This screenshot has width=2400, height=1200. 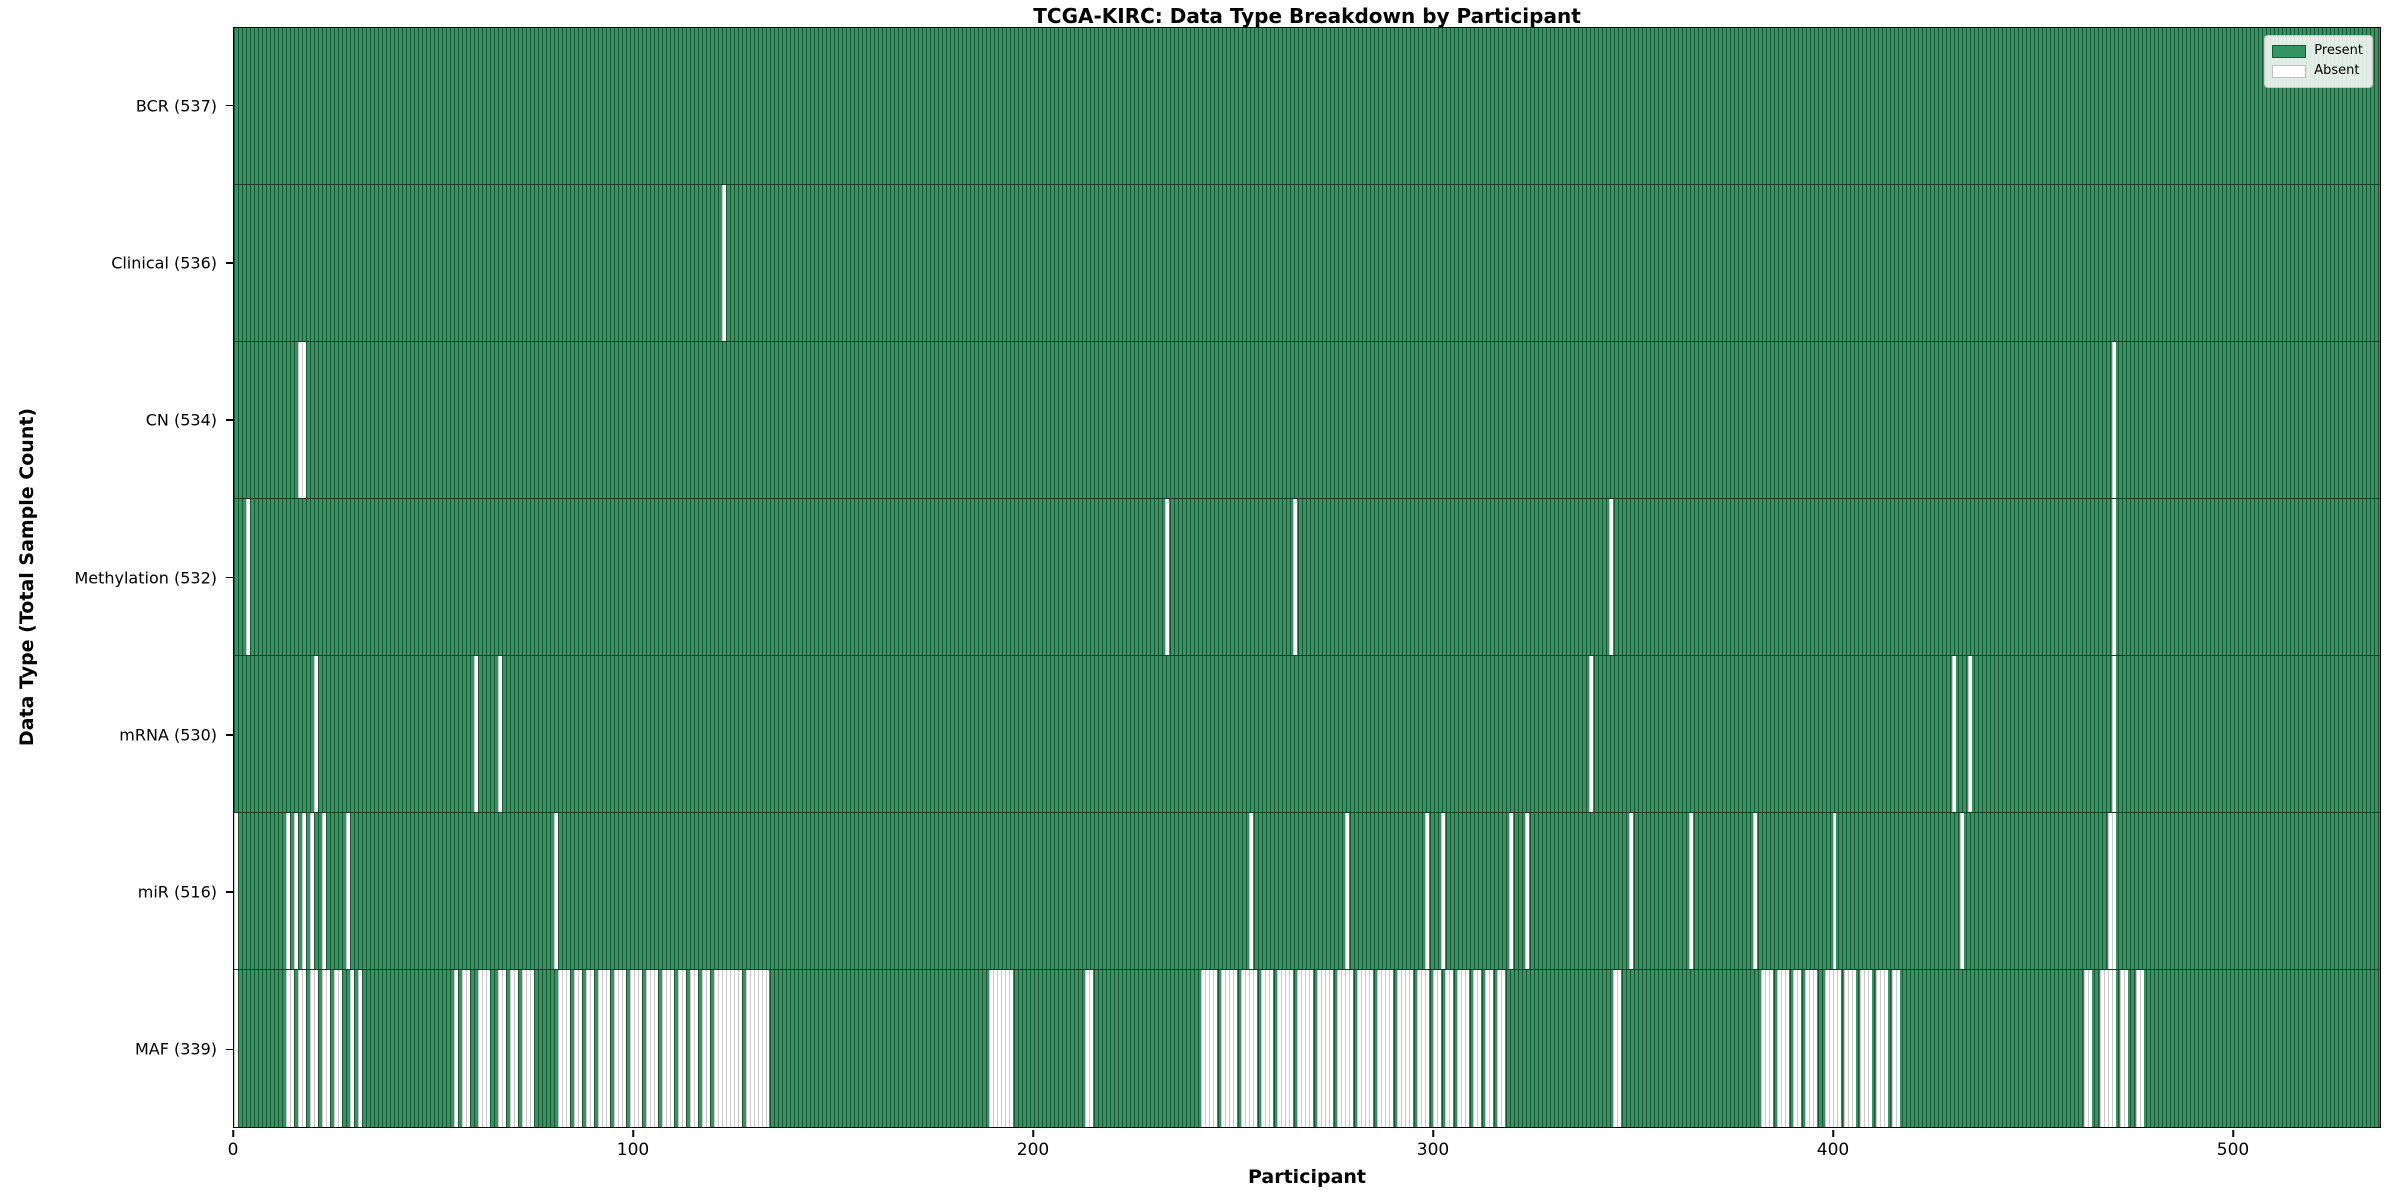 I want to click on legend-present-swatch, so click(x=2289, y=51).